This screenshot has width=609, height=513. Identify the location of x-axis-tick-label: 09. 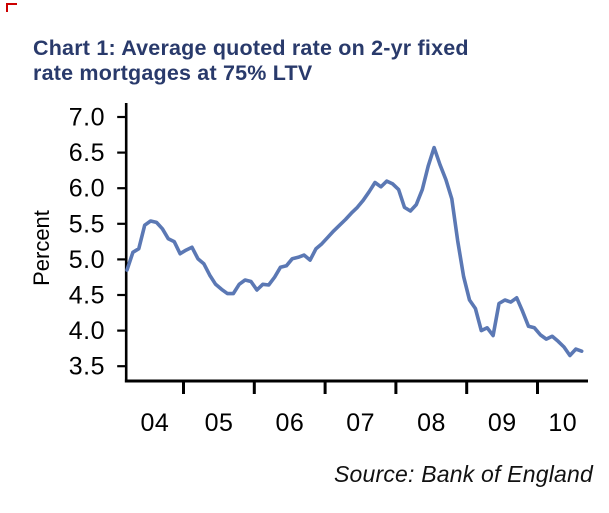
(502, 423).